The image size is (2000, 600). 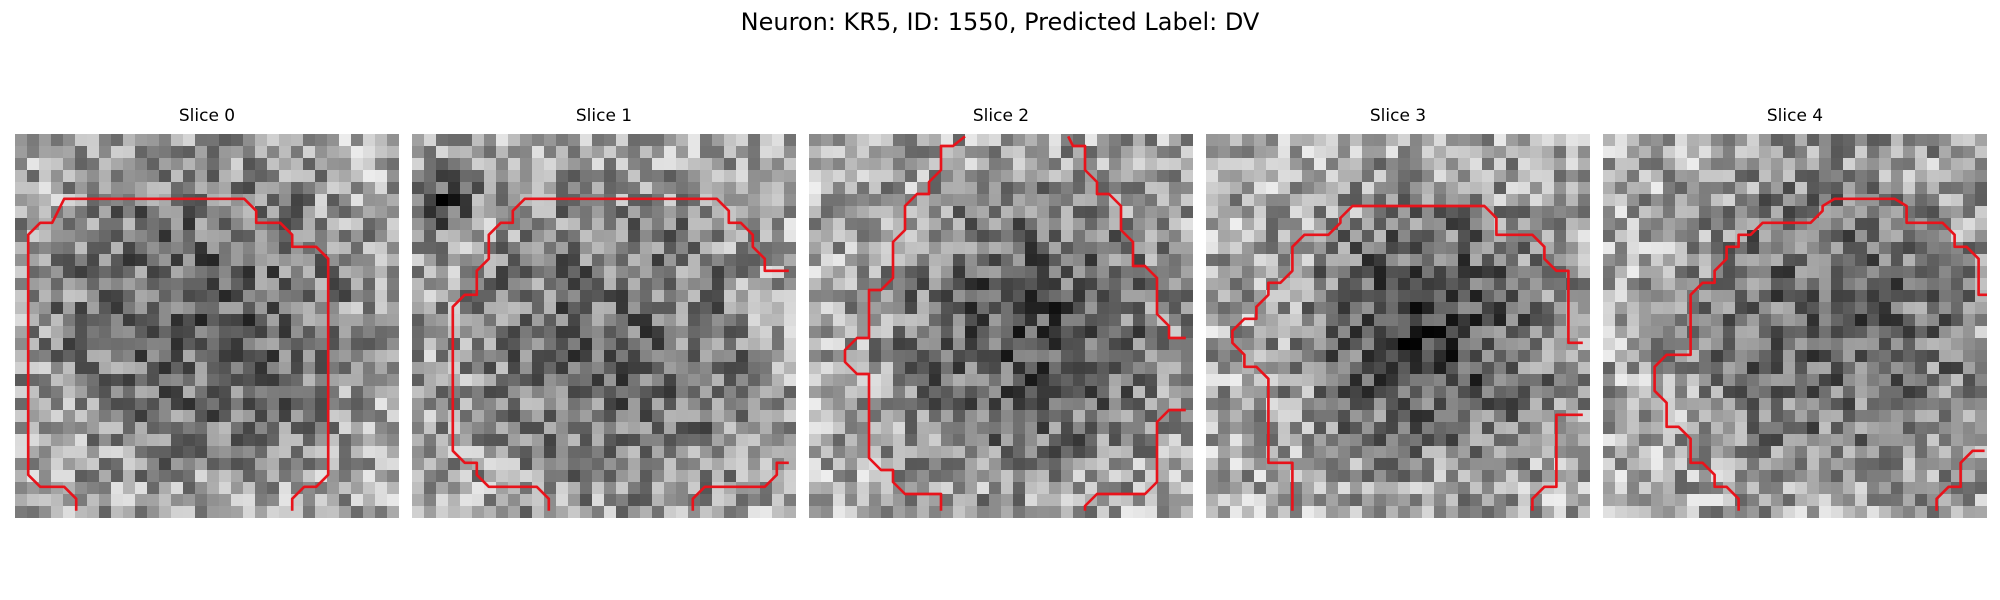 I want to click on slice-title-0: Slice 0, so click(x=207, y=116).